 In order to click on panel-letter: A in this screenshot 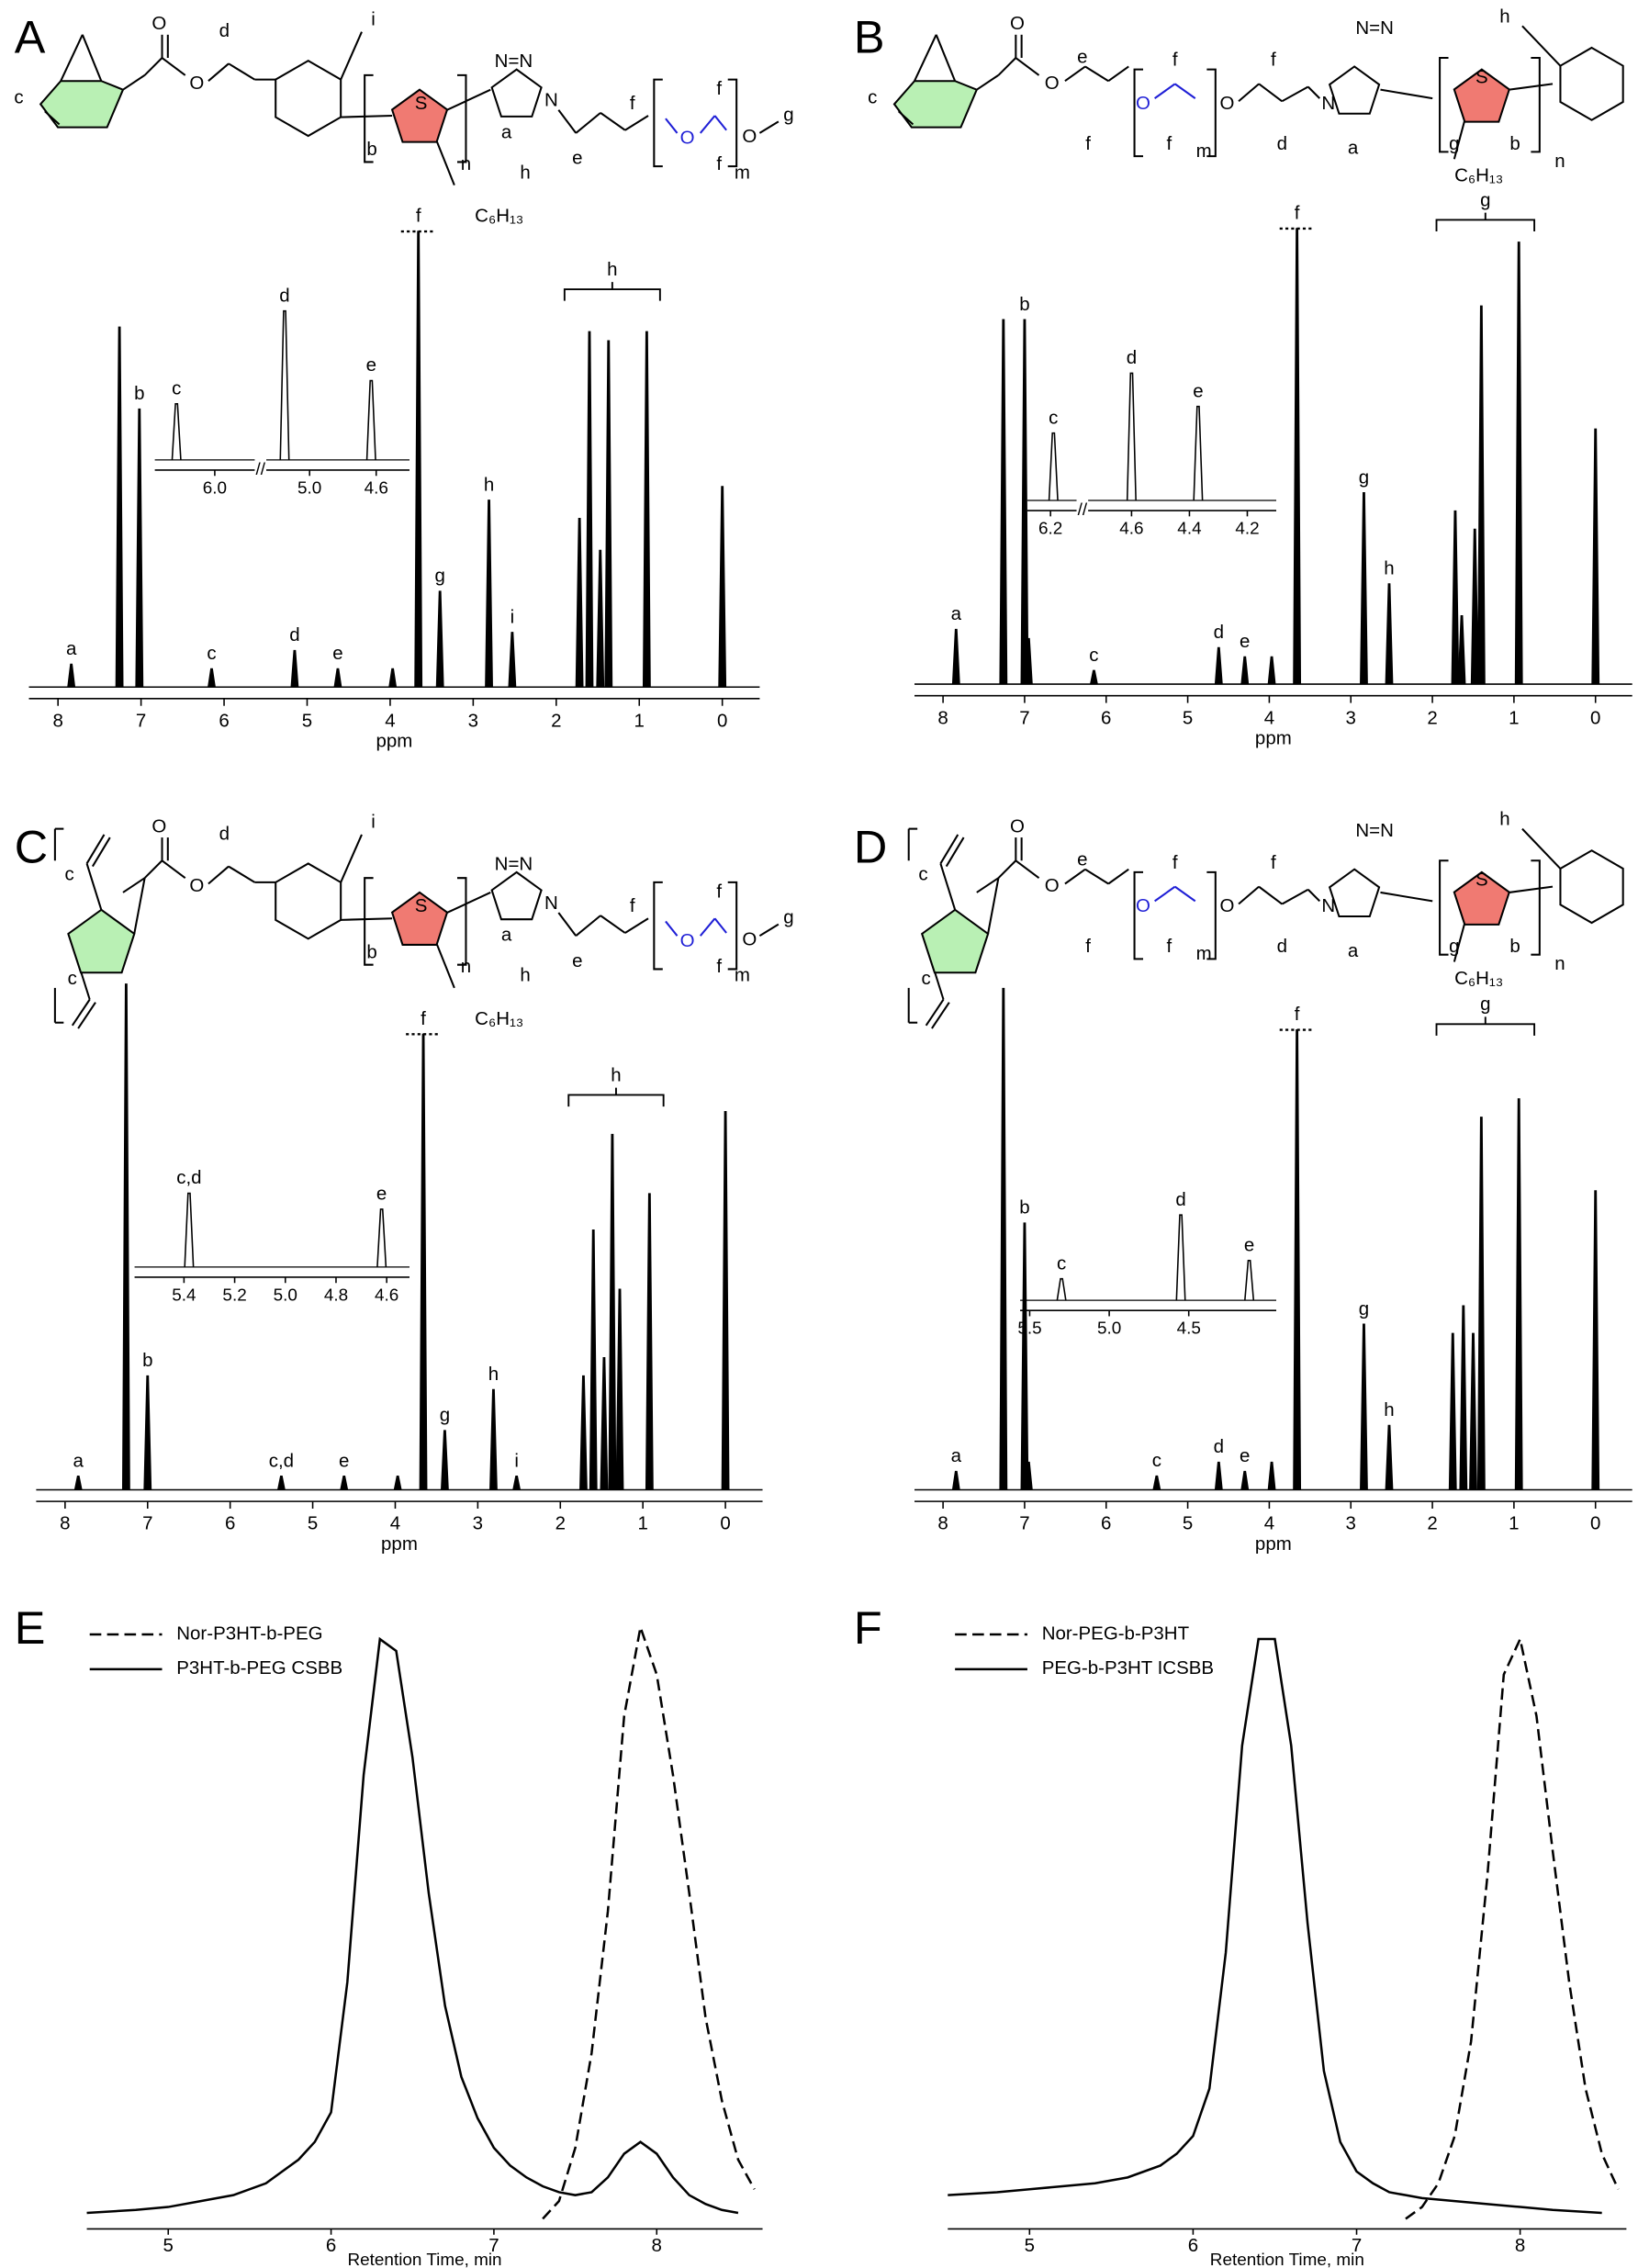, I will do `click(30, 36)`.